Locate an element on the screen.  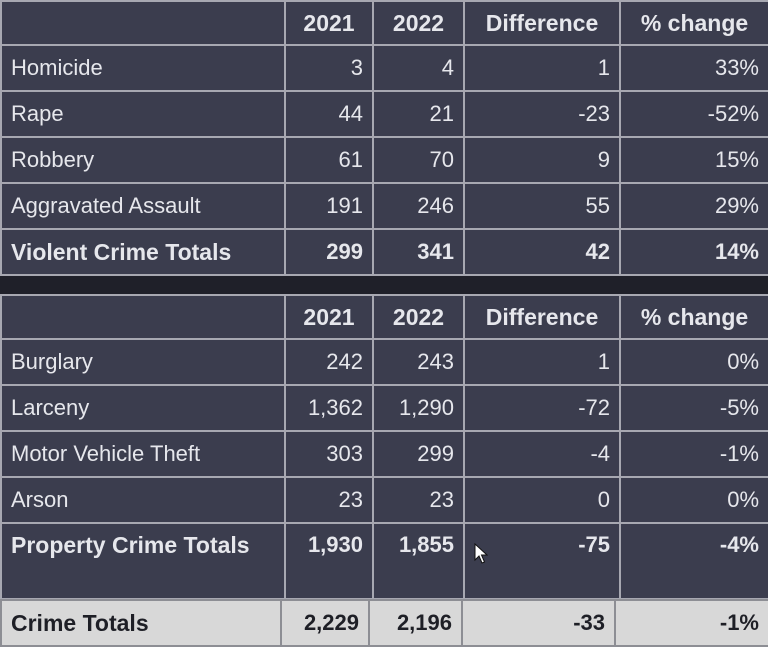
grand-total-row: Crime Totals 2,229 2,196 -33 -1% is located at coordinates (384, 623).